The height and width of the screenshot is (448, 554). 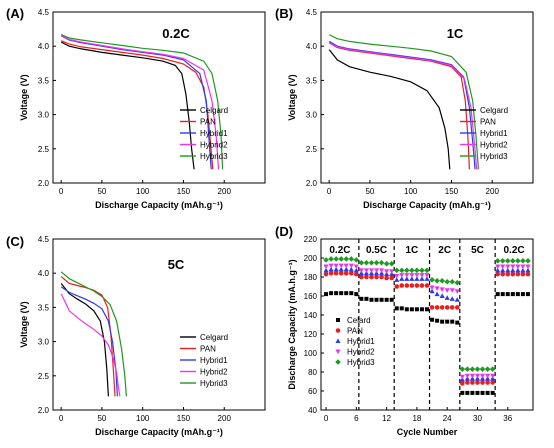 I want to click on y-tick-label: 100, so click(x=311, y=353).